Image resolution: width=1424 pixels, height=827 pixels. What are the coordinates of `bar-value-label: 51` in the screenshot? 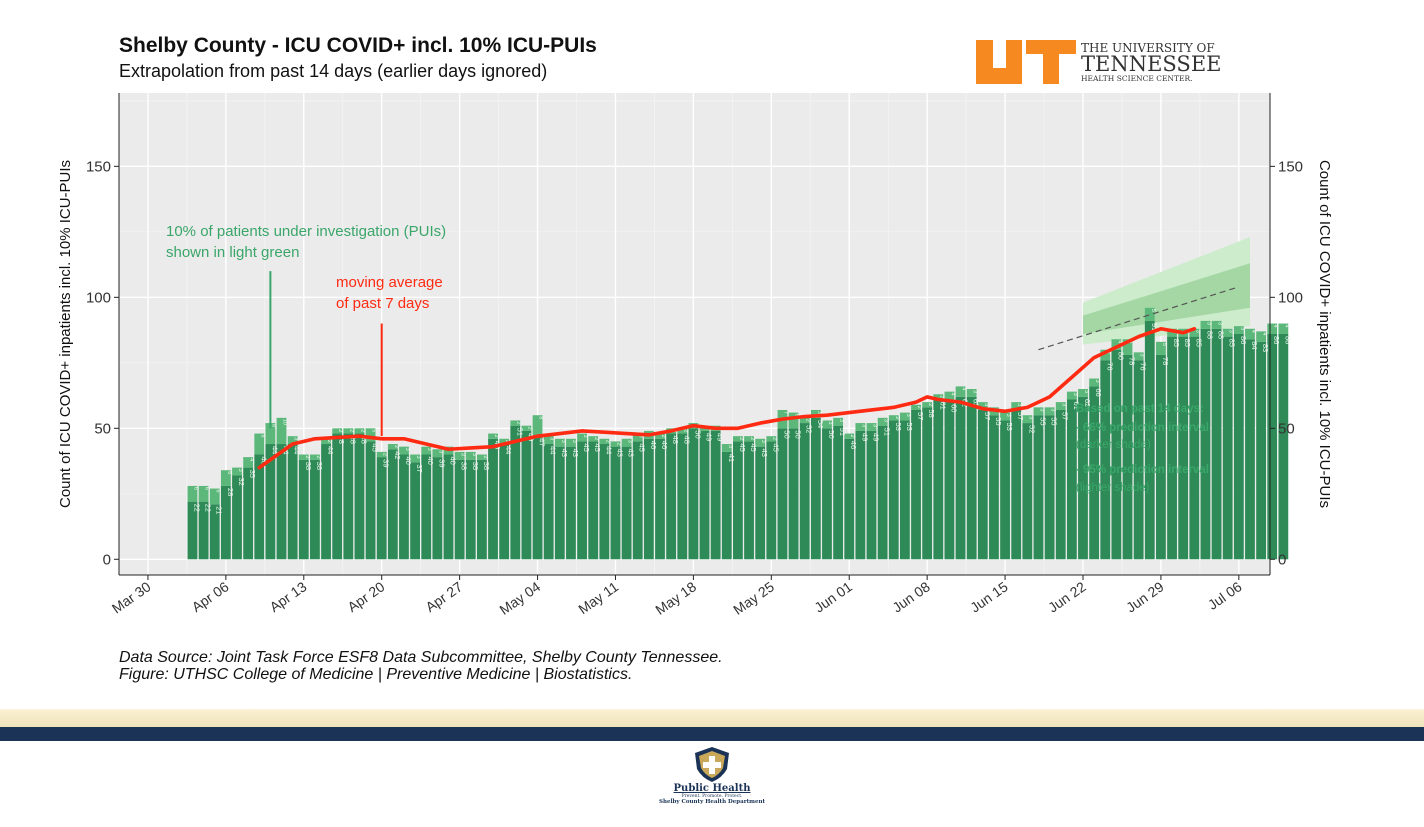 It's located at (887, 432).